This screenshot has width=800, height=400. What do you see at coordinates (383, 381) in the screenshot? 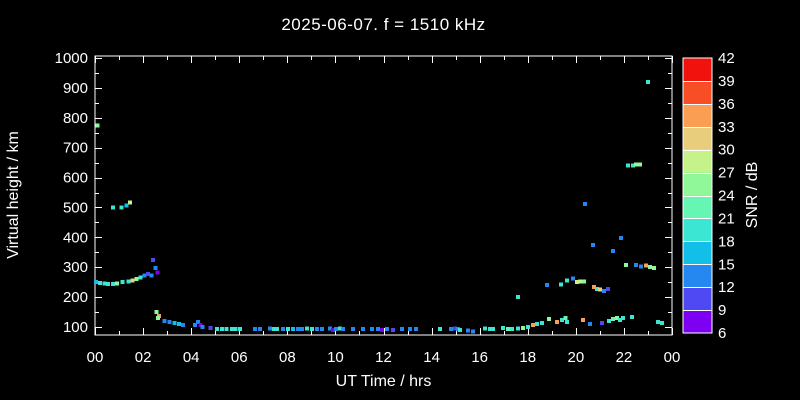
I see `x-axis-title: UT Time / hrs` at bounding box center [383, 381].